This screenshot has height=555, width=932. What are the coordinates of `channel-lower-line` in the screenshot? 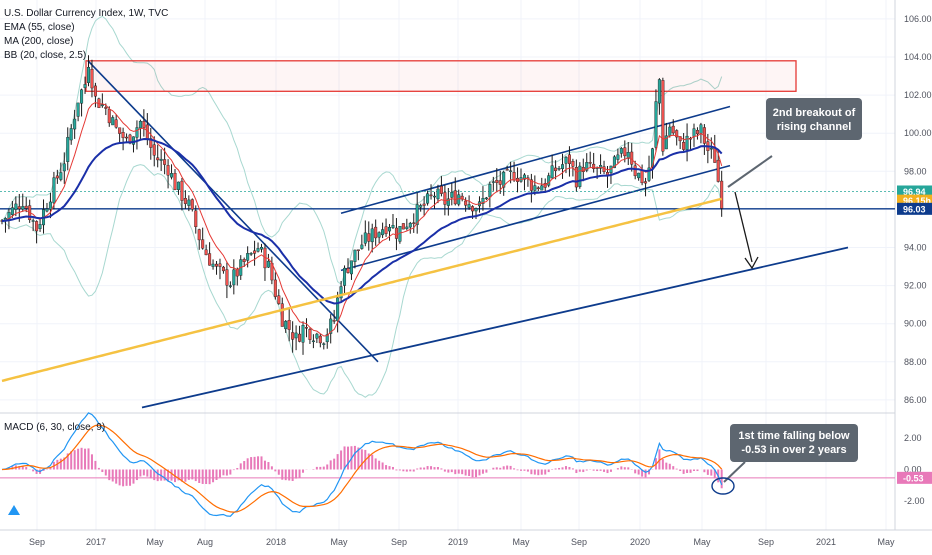 It's located at (535, 218).